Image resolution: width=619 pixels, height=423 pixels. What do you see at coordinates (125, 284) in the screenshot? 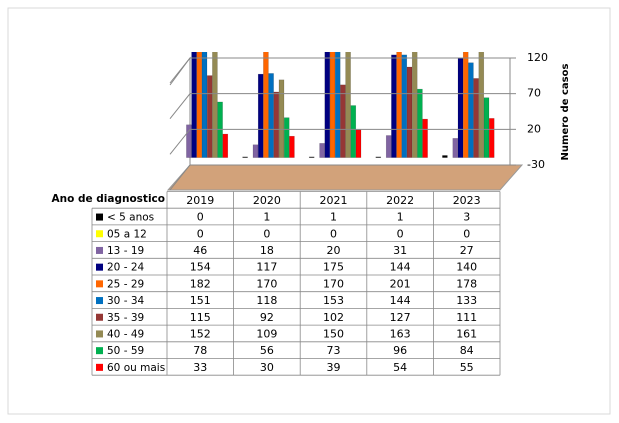
I see `legend-label: 25 - 29` at bounding box center [125, 284].